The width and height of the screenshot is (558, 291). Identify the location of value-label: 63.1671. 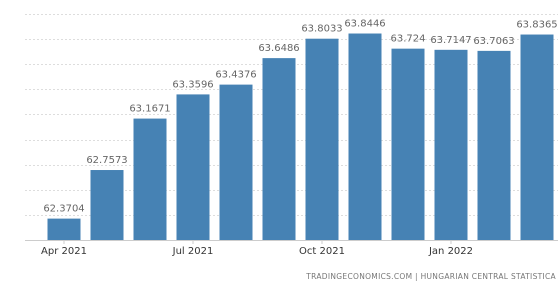
(149, 109).